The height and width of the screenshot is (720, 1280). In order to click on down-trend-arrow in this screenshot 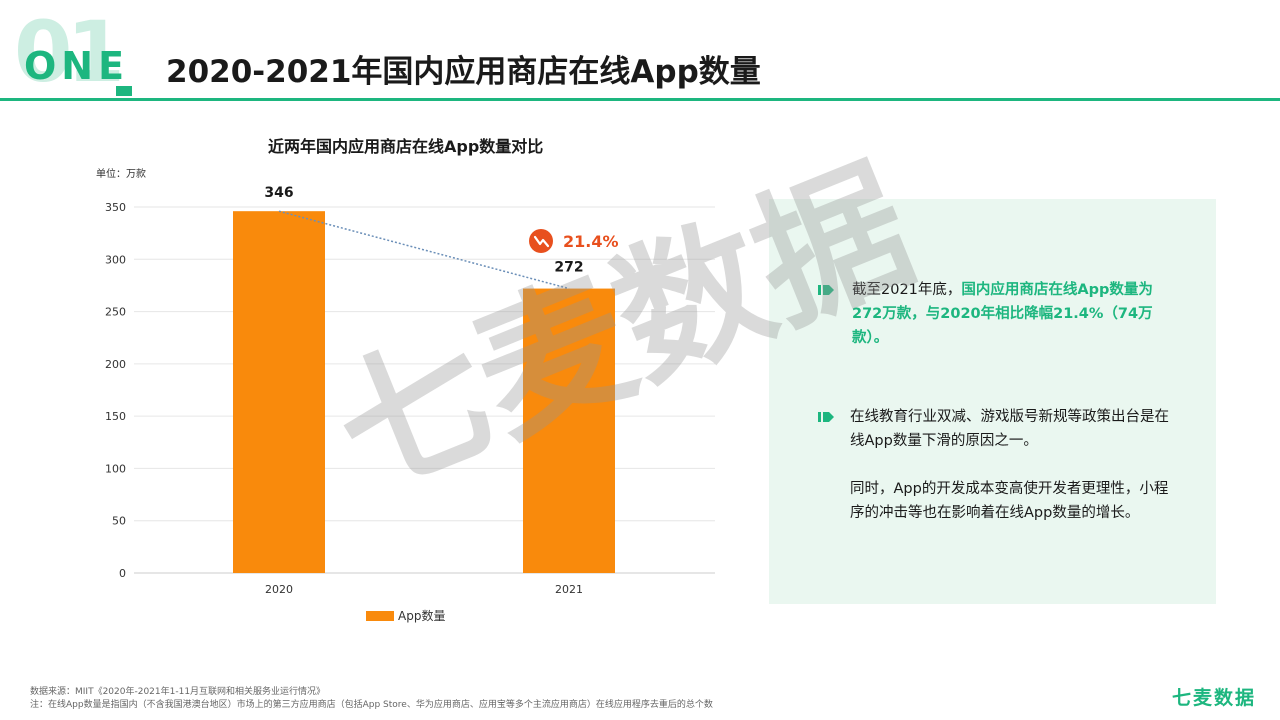, I will do `click(541, 241)`.